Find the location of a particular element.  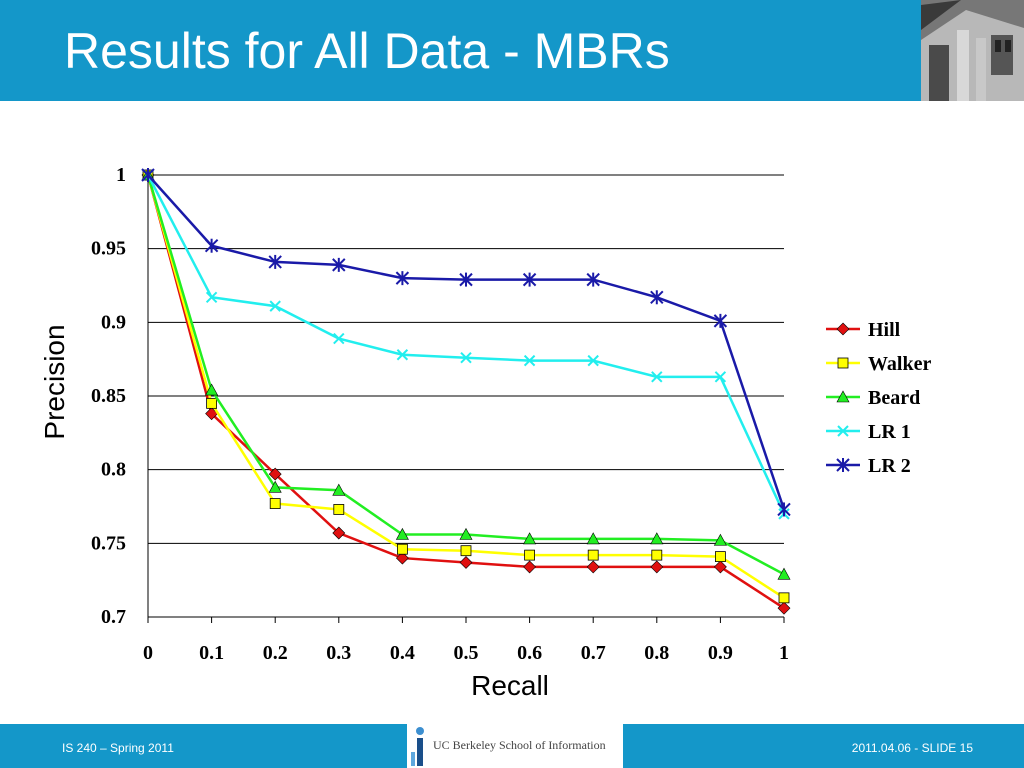

x-tick-label: 1 is located at coordinates (784, 653).